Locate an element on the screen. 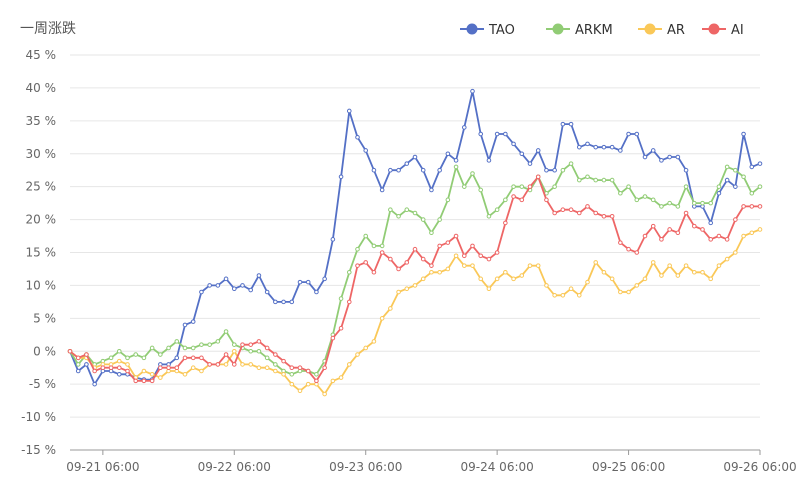 Image resolution: width=800 pixels, height=504 pixels. legend-marker-arkm is located at coordinates (558, 29).